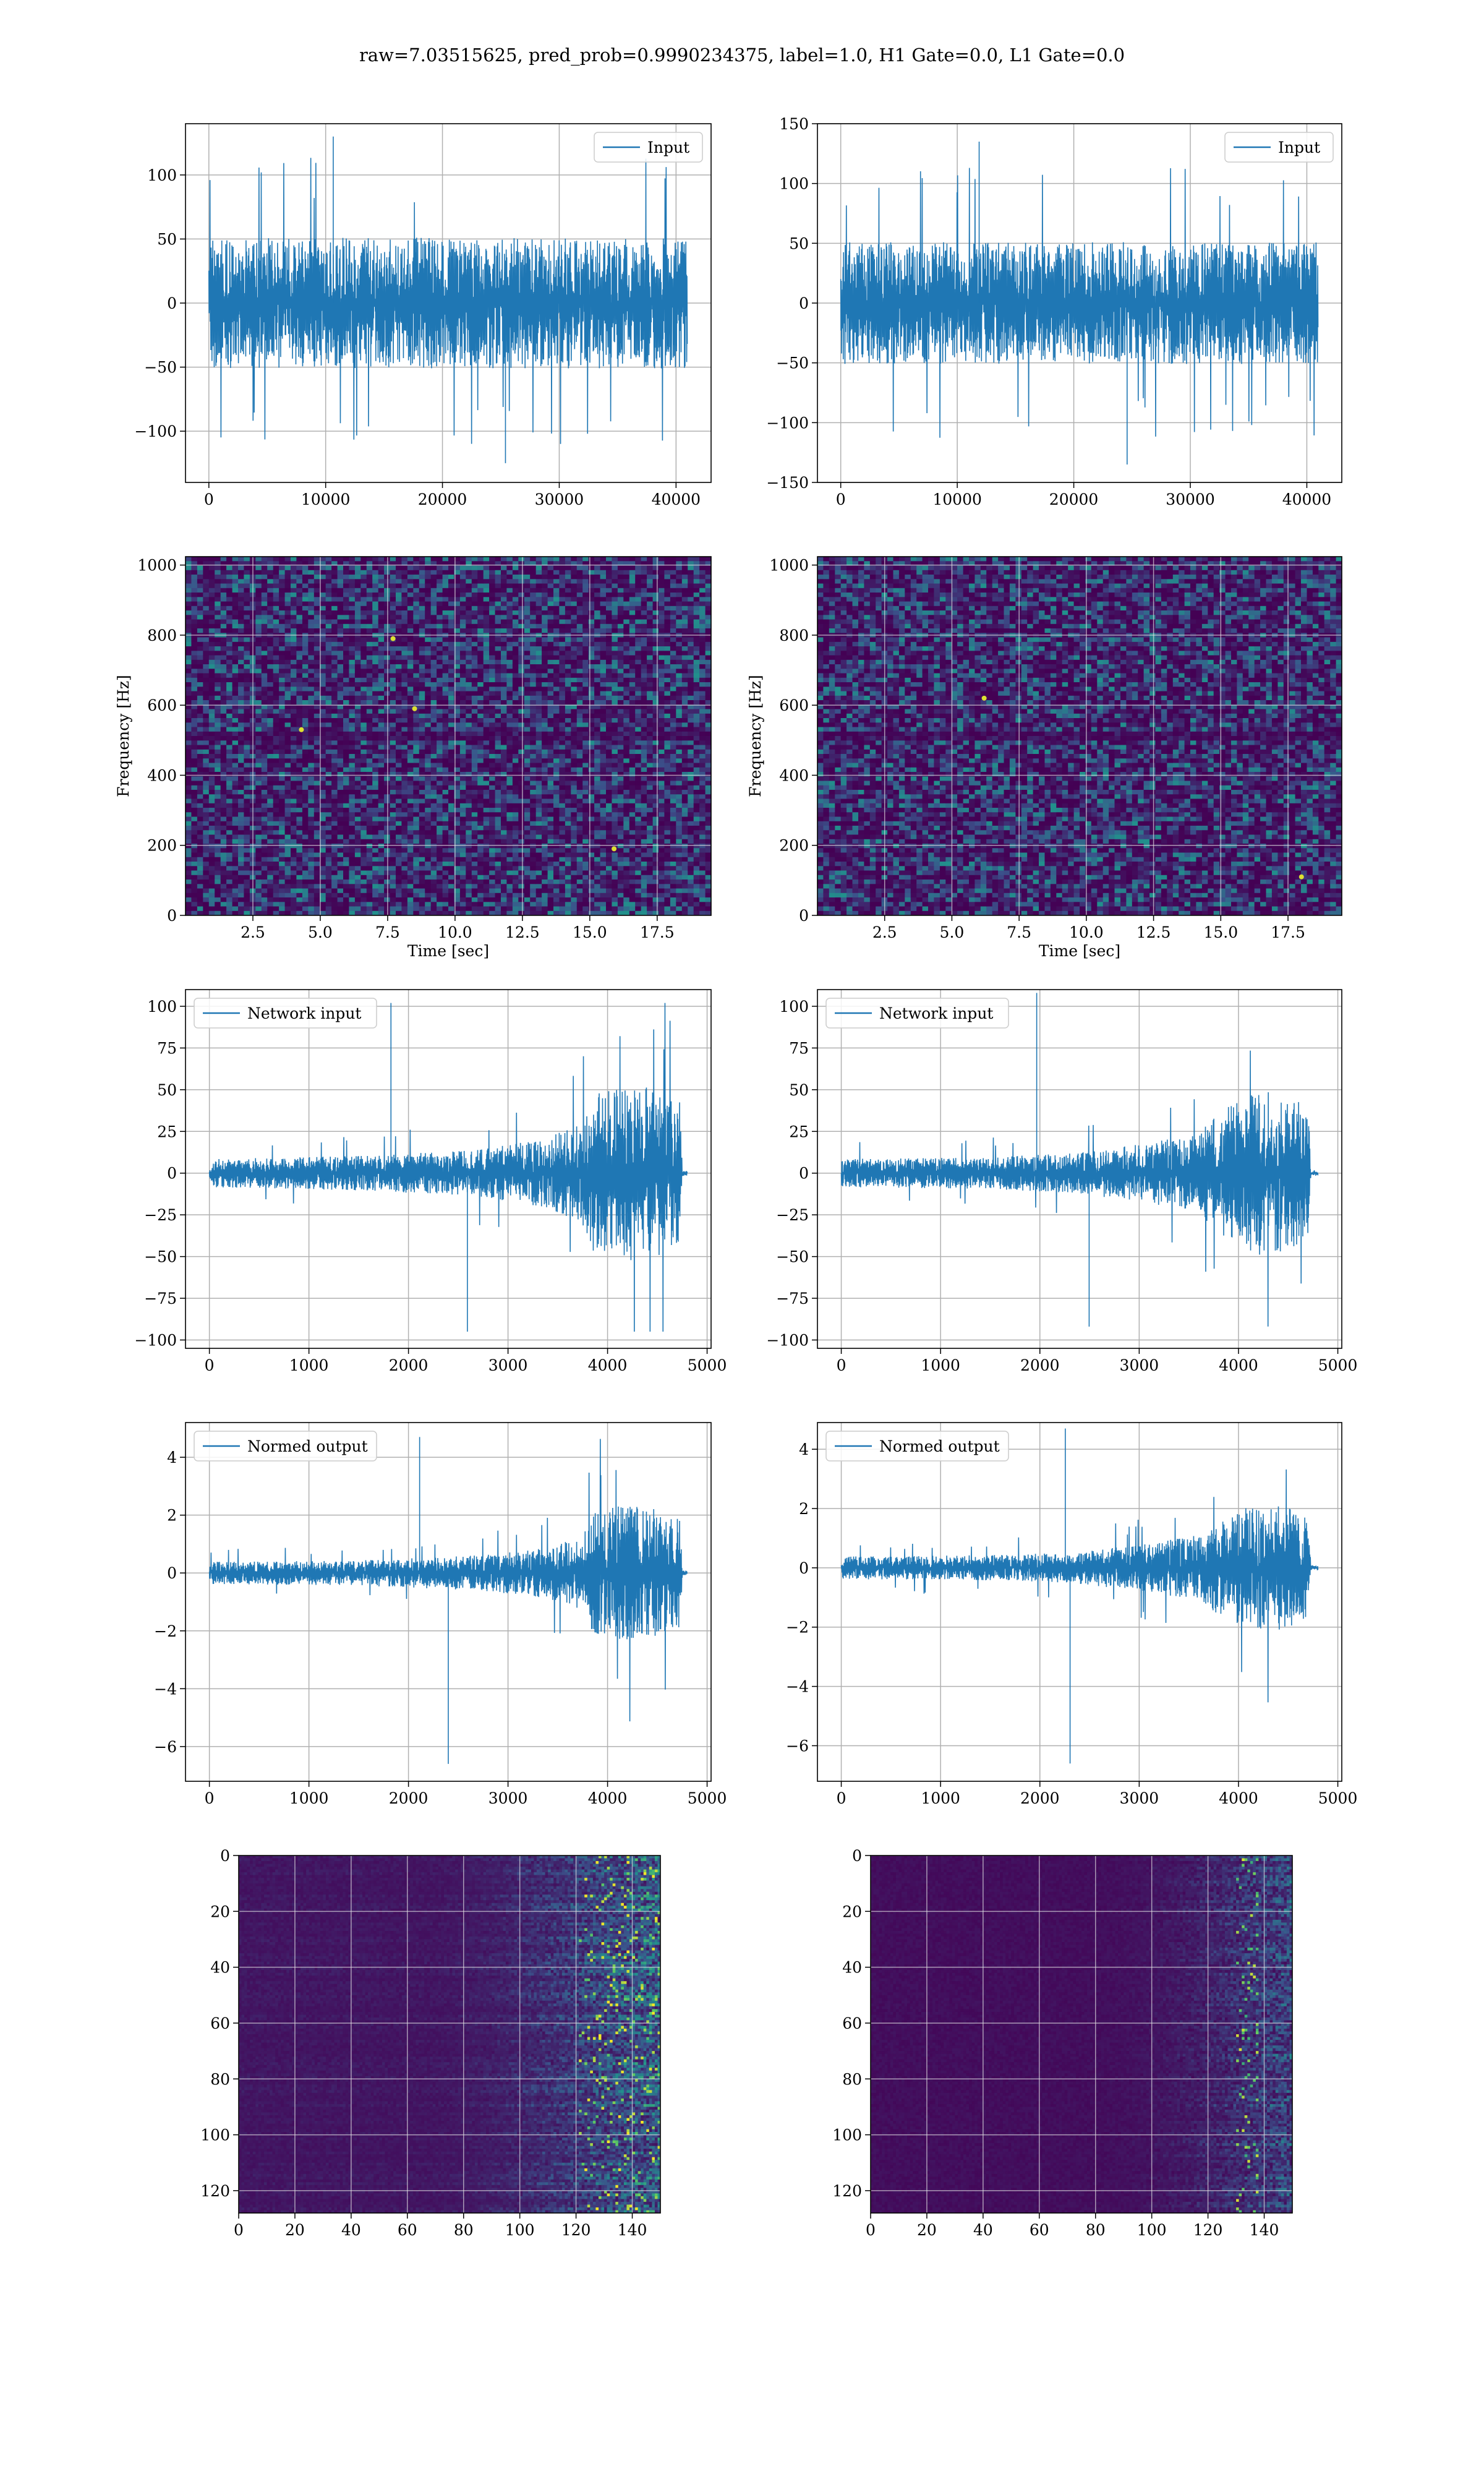  Describe the element at coordinates (326, 499) in the screenshot. I see `x-tick-label: 10000` at that location.